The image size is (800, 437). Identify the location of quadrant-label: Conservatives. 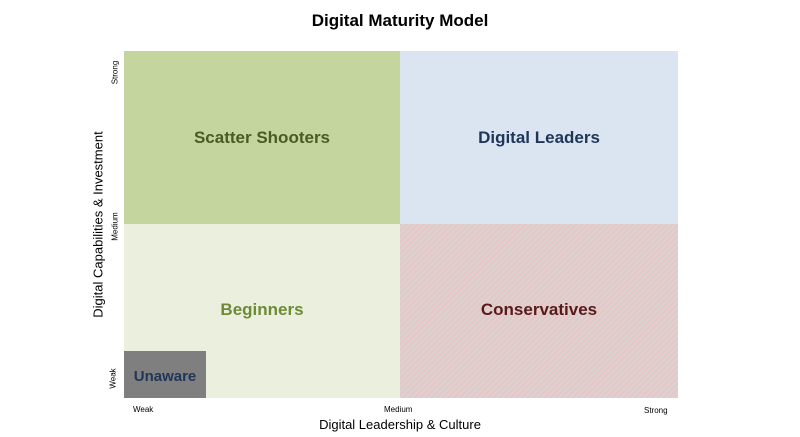
(539, 309).